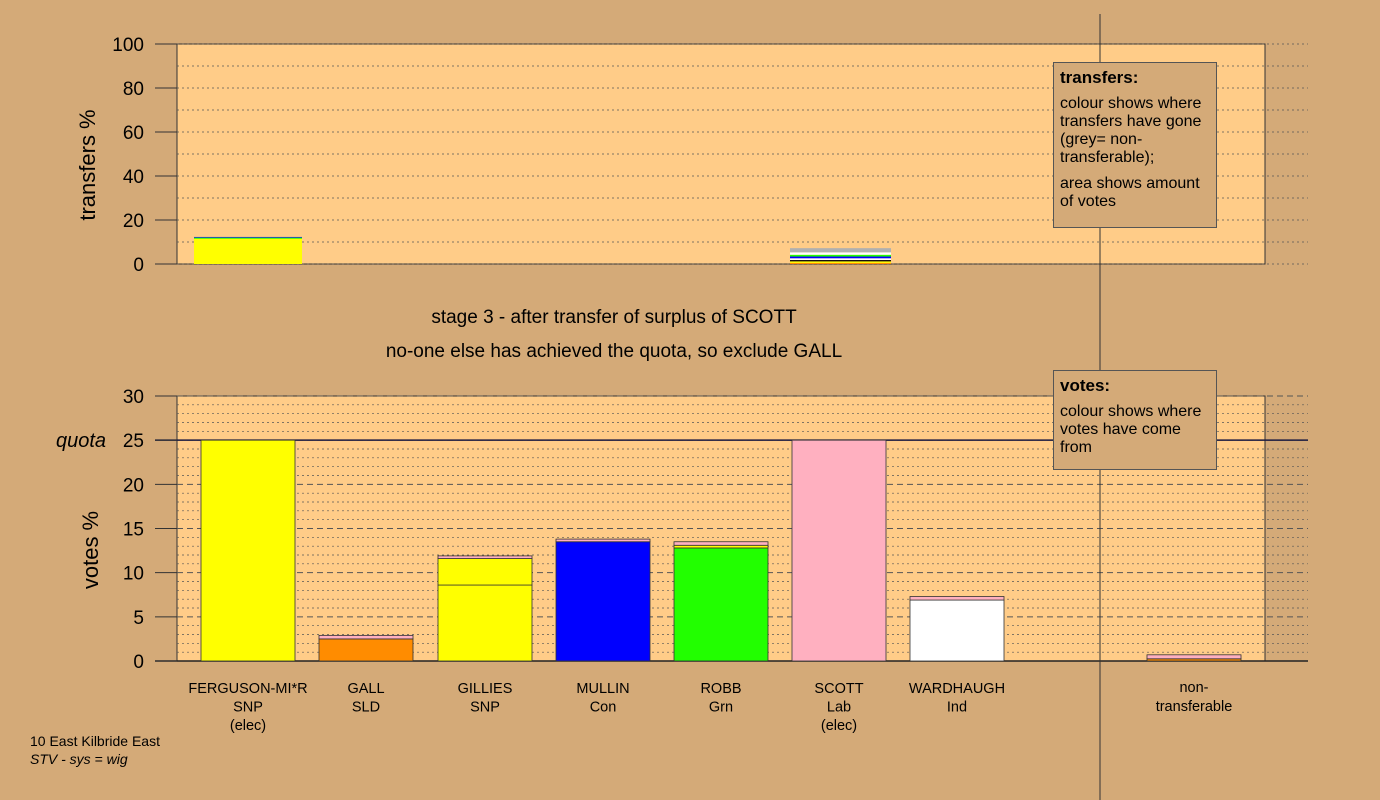 This screenshot has height=800, width=1380. Describe the element at coordinates (87, 164) in the screenshot. I see `transfers-ylabel: transfers %` at that location.